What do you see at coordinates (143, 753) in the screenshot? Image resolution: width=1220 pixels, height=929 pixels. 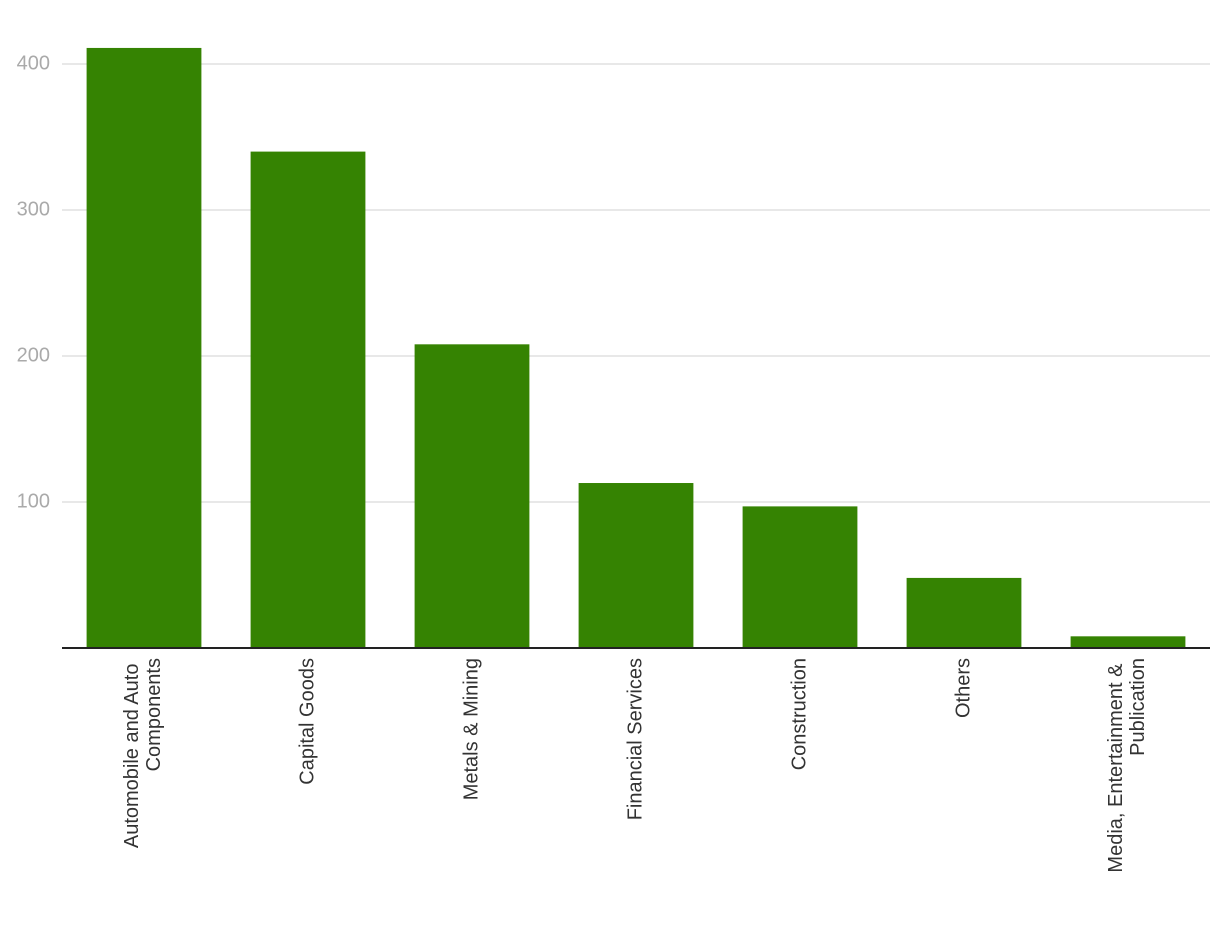 I see `x-tick-label: Automobile and Auto Components` at bounding box center [143, 753].